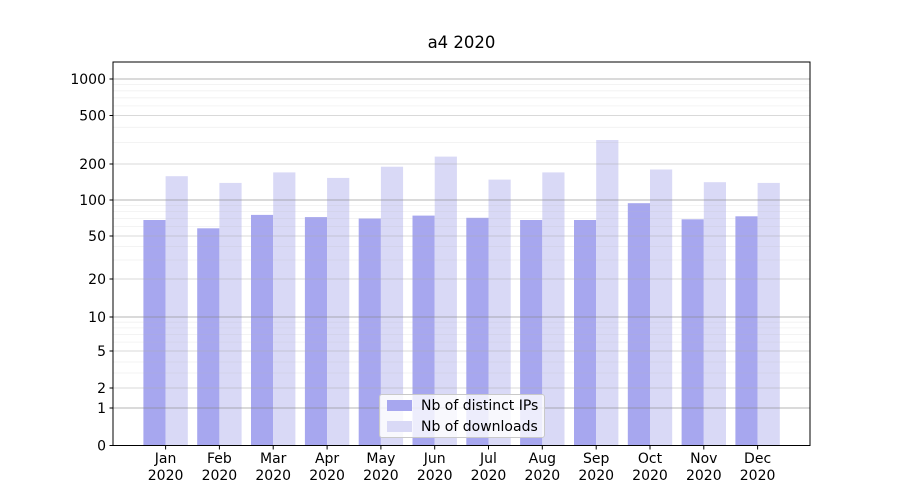 The height and width of the screenshot is (500, 900). I want to click on x-tick-label-mar: Mar, so click(273, 459).